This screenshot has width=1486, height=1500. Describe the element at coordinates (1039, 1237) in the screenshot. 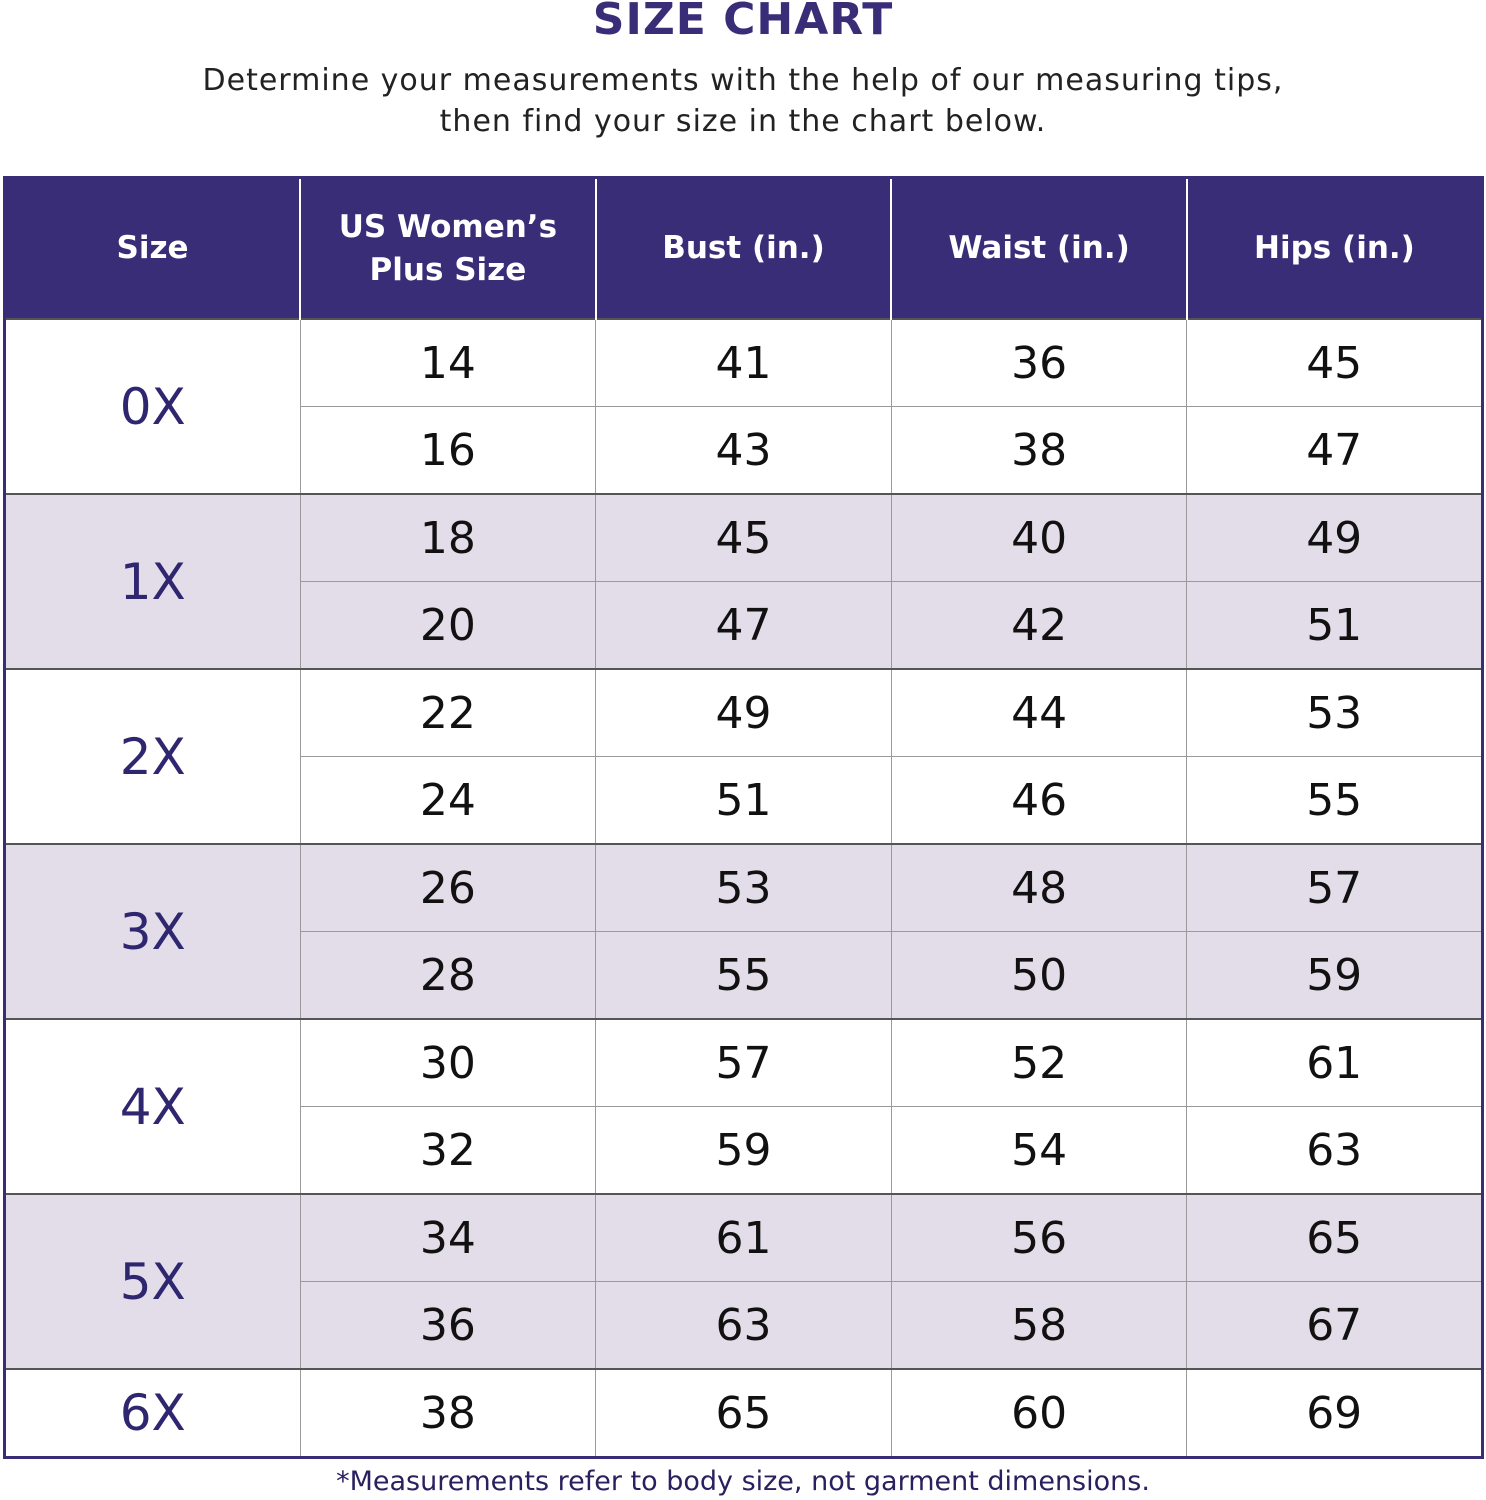

I see `table-cell: 56` at that location.